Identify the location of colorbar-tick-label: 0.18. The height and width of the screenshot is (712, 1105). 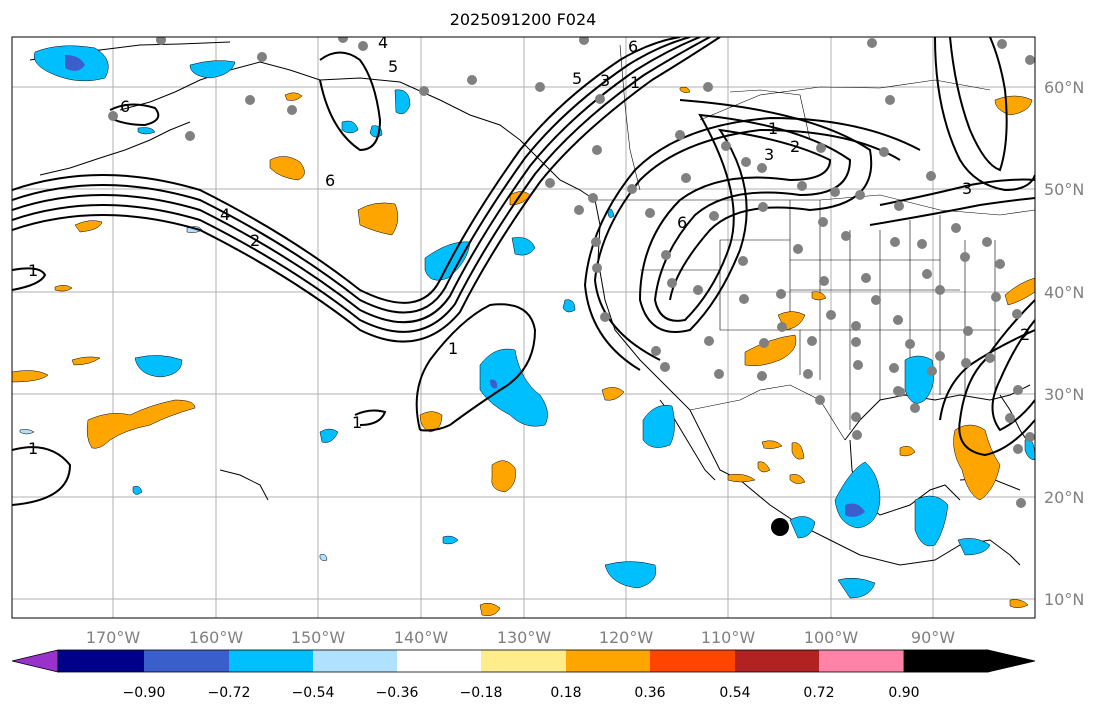
(565, 693).